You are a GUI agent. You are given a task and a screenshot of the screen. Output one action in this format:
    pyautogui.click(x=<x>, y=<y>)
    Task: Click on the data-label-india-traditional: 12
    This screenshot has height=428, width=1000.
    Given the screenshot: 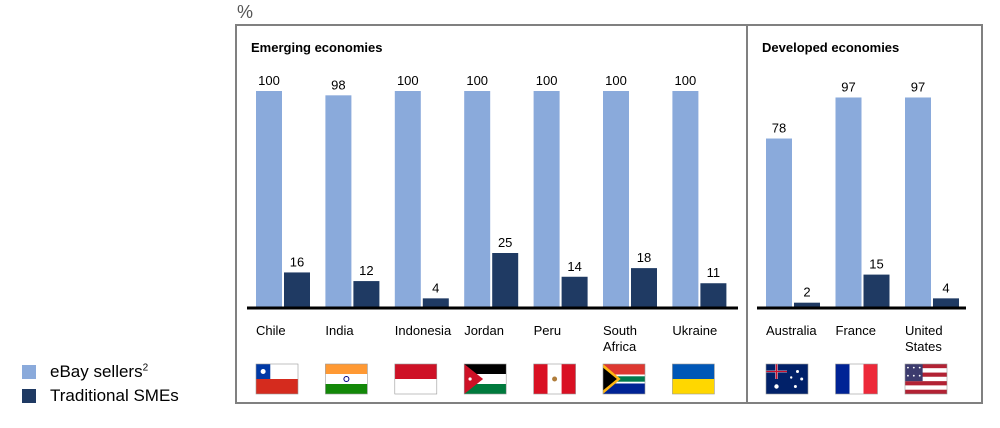 What is the action you would take?
    pyautogui.click(x=366, y=270)
    